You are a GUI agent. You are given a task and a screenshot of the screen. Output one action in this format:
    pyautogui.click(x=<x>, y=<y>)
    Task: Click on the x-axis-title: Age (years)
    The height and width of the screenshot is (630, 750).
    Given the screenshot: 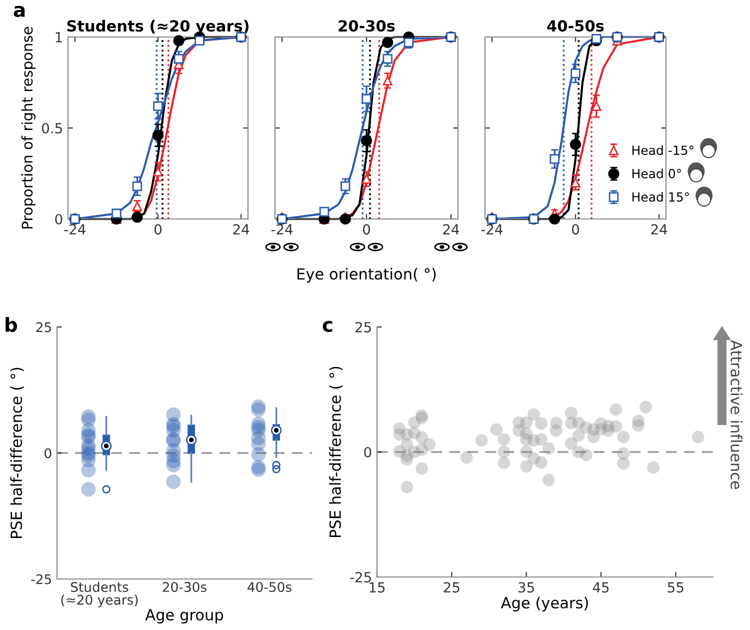 What is the action you would take?
    pyautogui.click(x=544, y=604)
    